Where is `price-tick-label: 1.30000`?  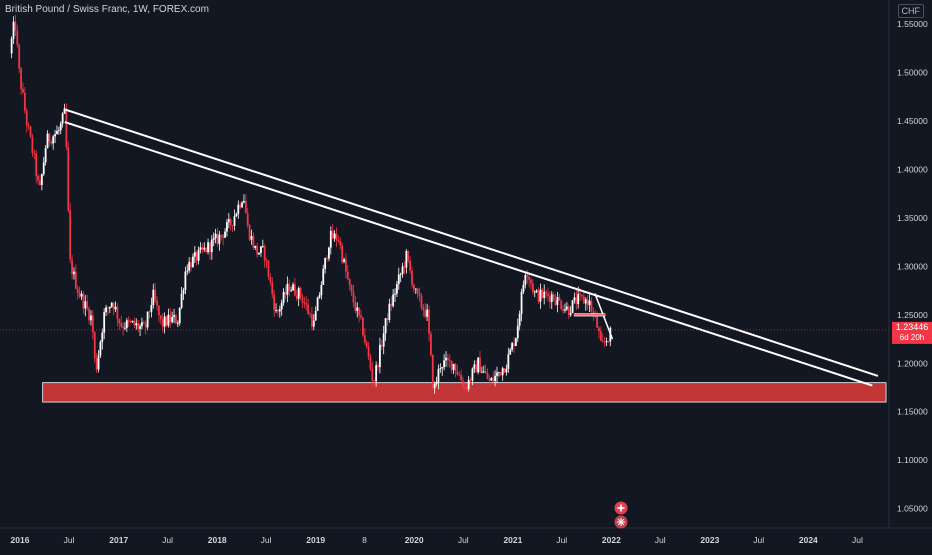 price-tick-label: 1.30000 is located at coordinates (912, 266).